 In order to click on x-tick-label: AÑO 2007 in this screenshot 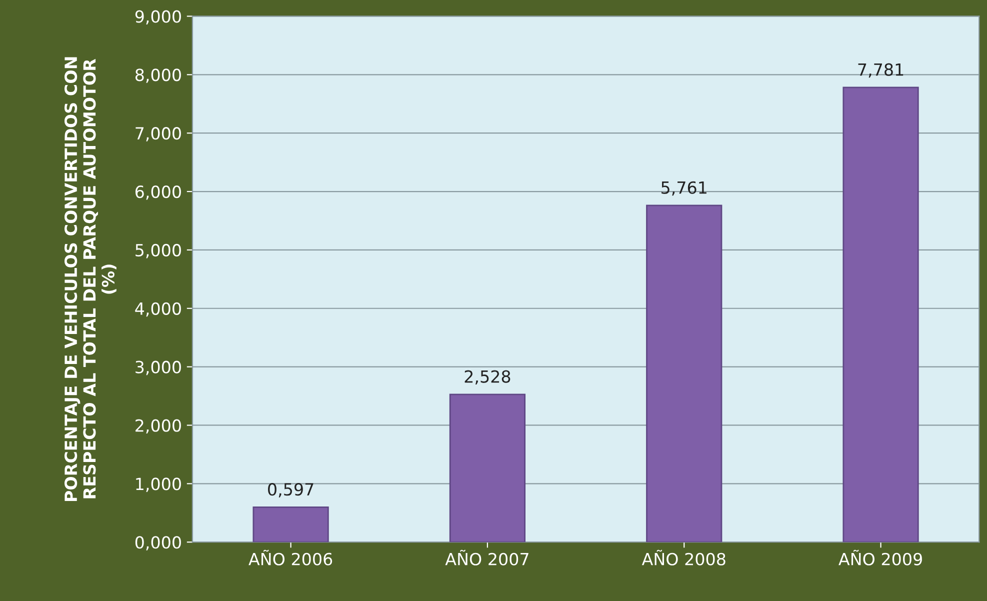, I will do `click(486, 558)`.